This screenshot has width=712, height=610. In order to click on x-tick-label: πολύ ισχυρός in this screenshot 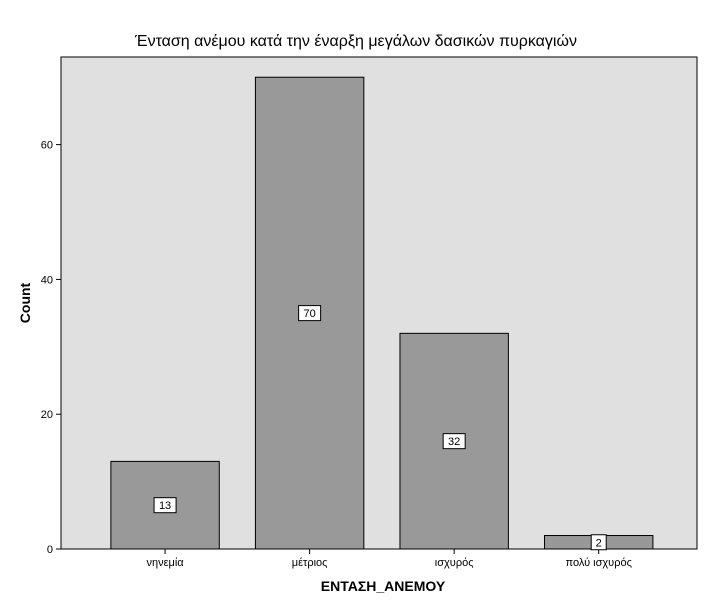, I will do `click(599, 563)`.